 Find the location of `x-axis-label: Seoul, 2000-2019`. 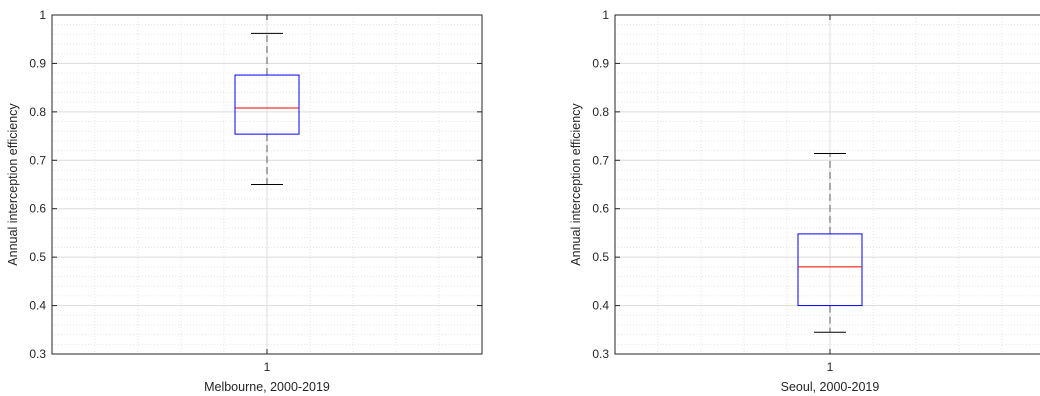

x-axis-label: Seoul, 2000-2019 is located at coordinates (830, 387).